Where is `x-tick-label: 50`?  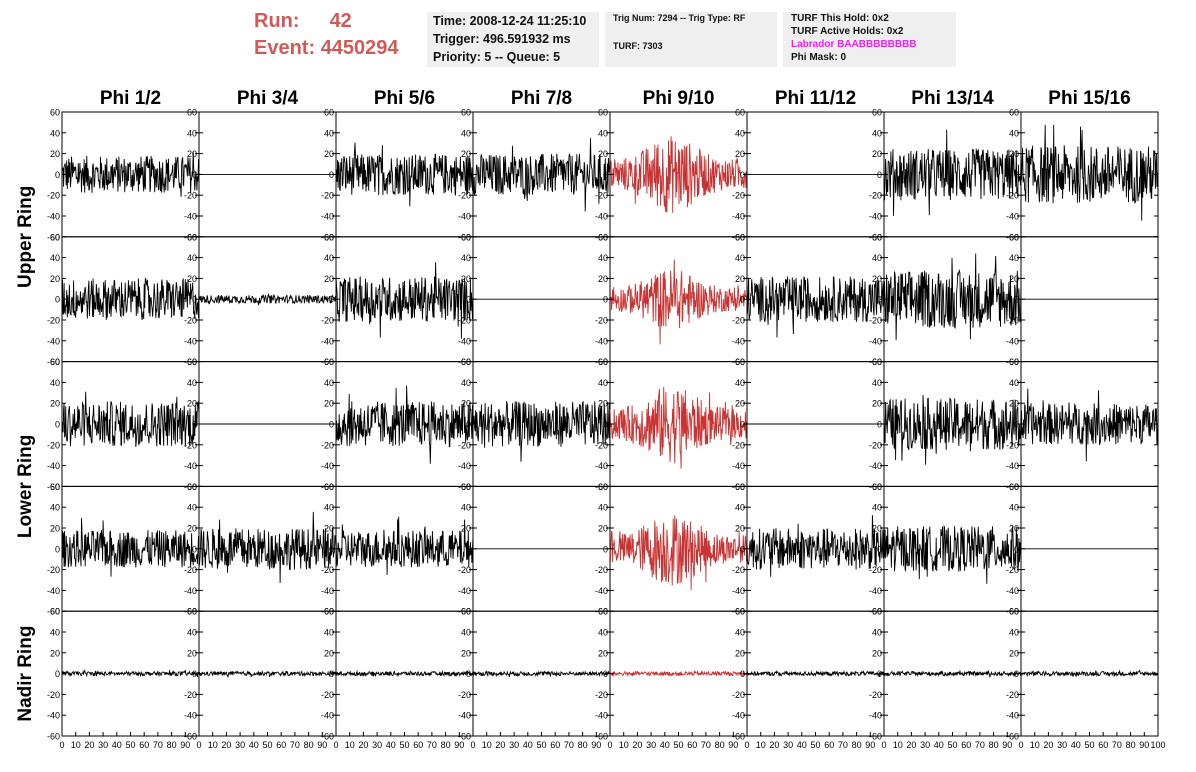
x-tick-label: 50 is located at coordinates (130, 745).